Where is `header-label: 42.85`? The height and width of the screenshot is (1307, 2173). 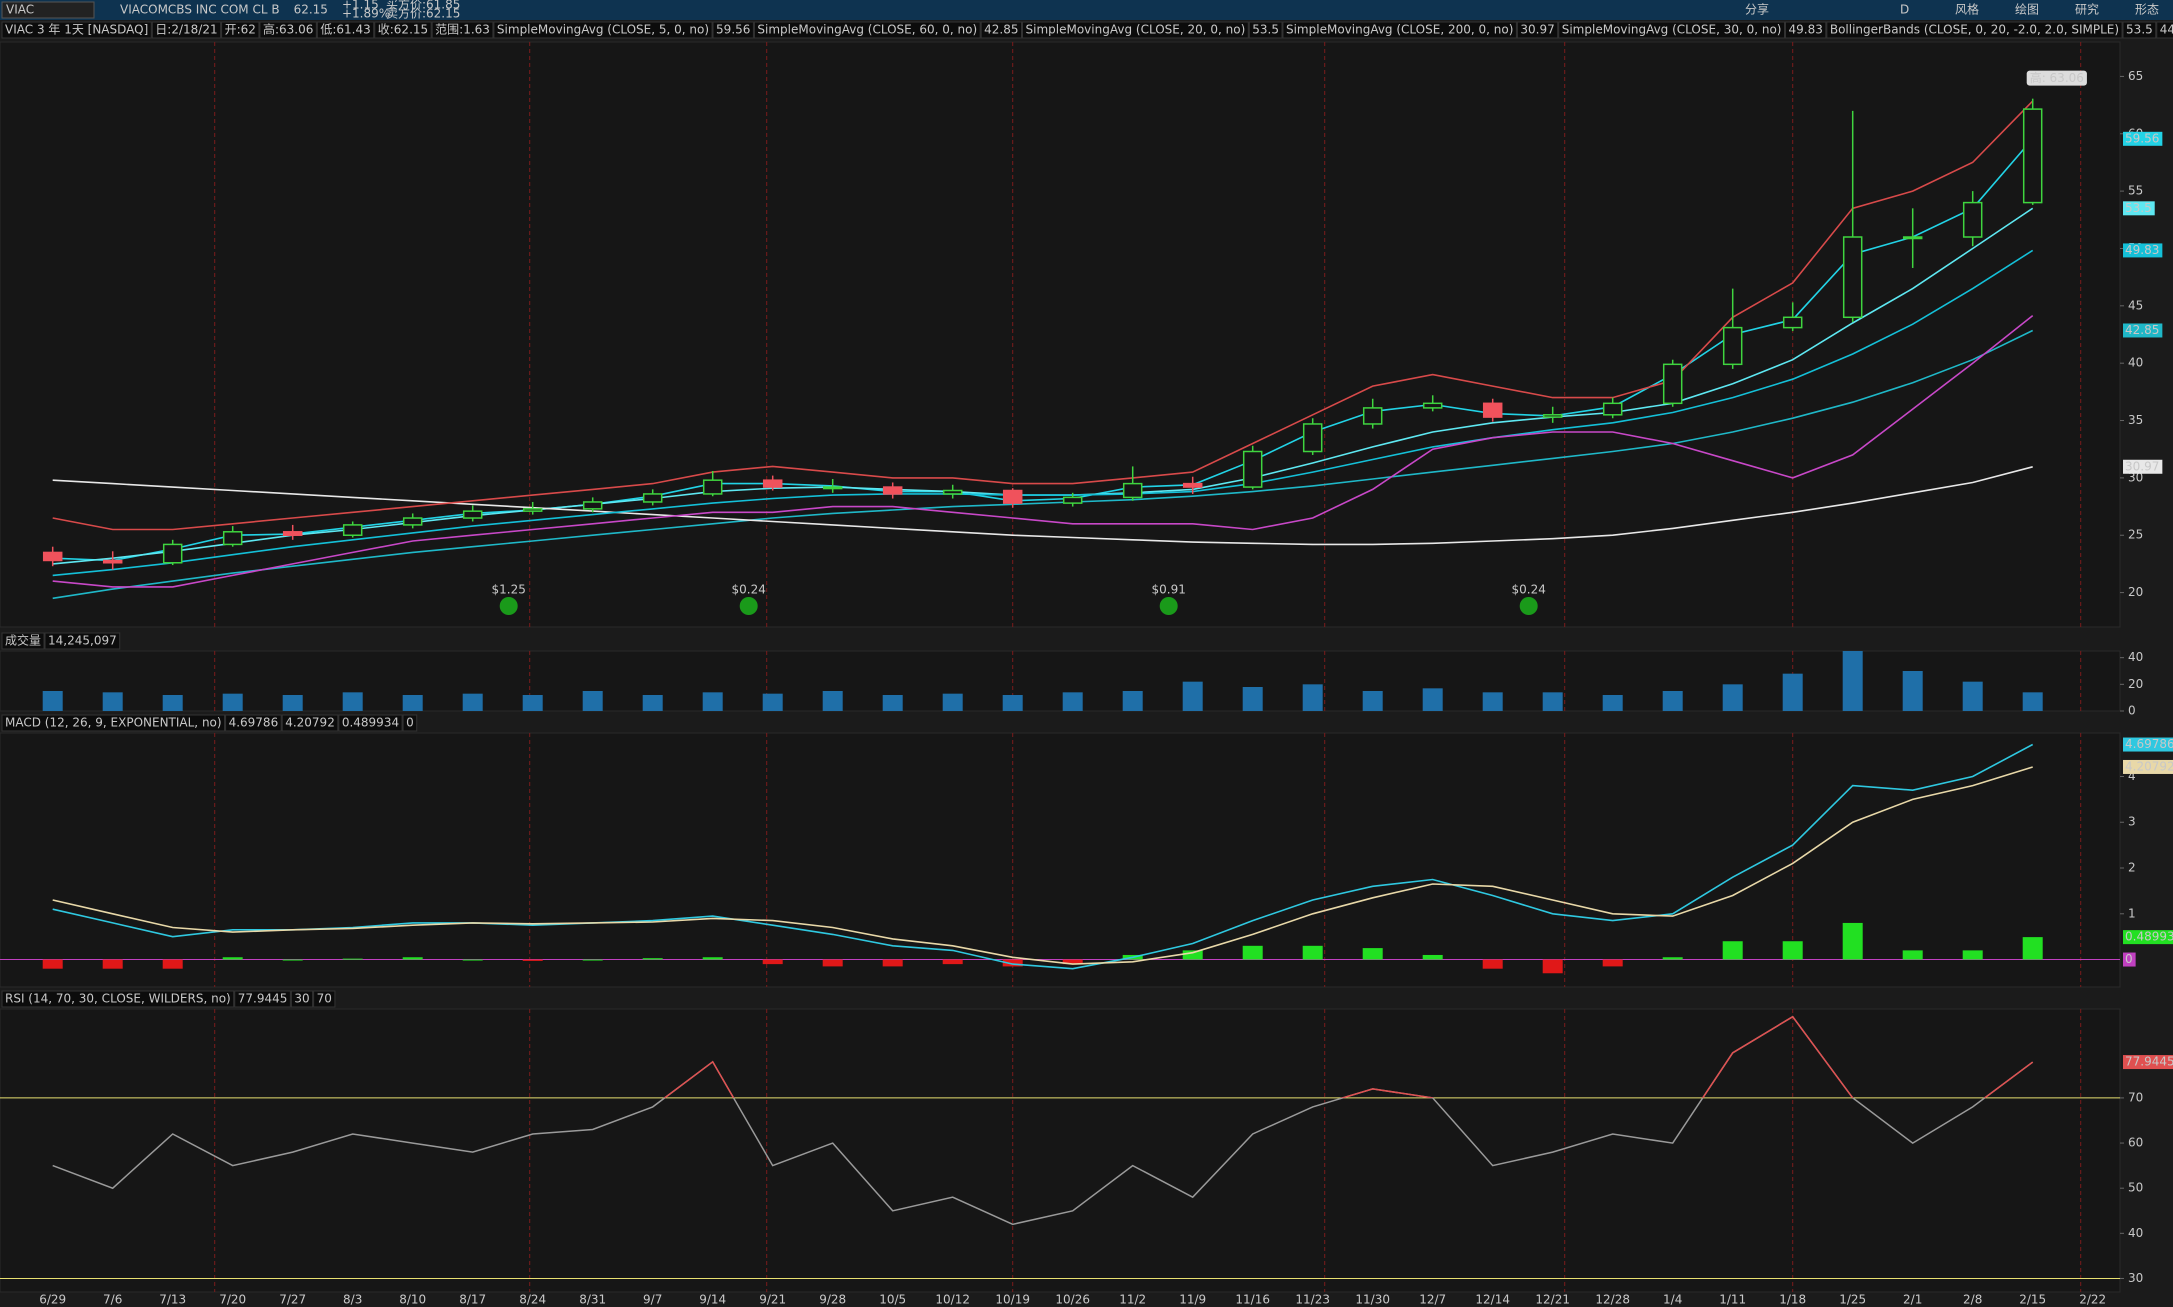
header-label: 42.85 is located at coordinates (1001, 30).